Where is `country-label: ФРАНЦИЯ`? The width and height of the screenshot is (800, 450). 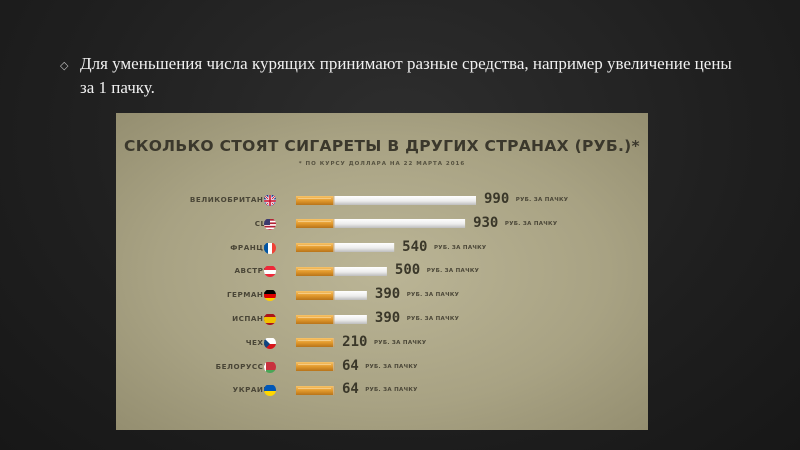
country-label: ФРАНЦИЯ is located at coordinates (253, 247).